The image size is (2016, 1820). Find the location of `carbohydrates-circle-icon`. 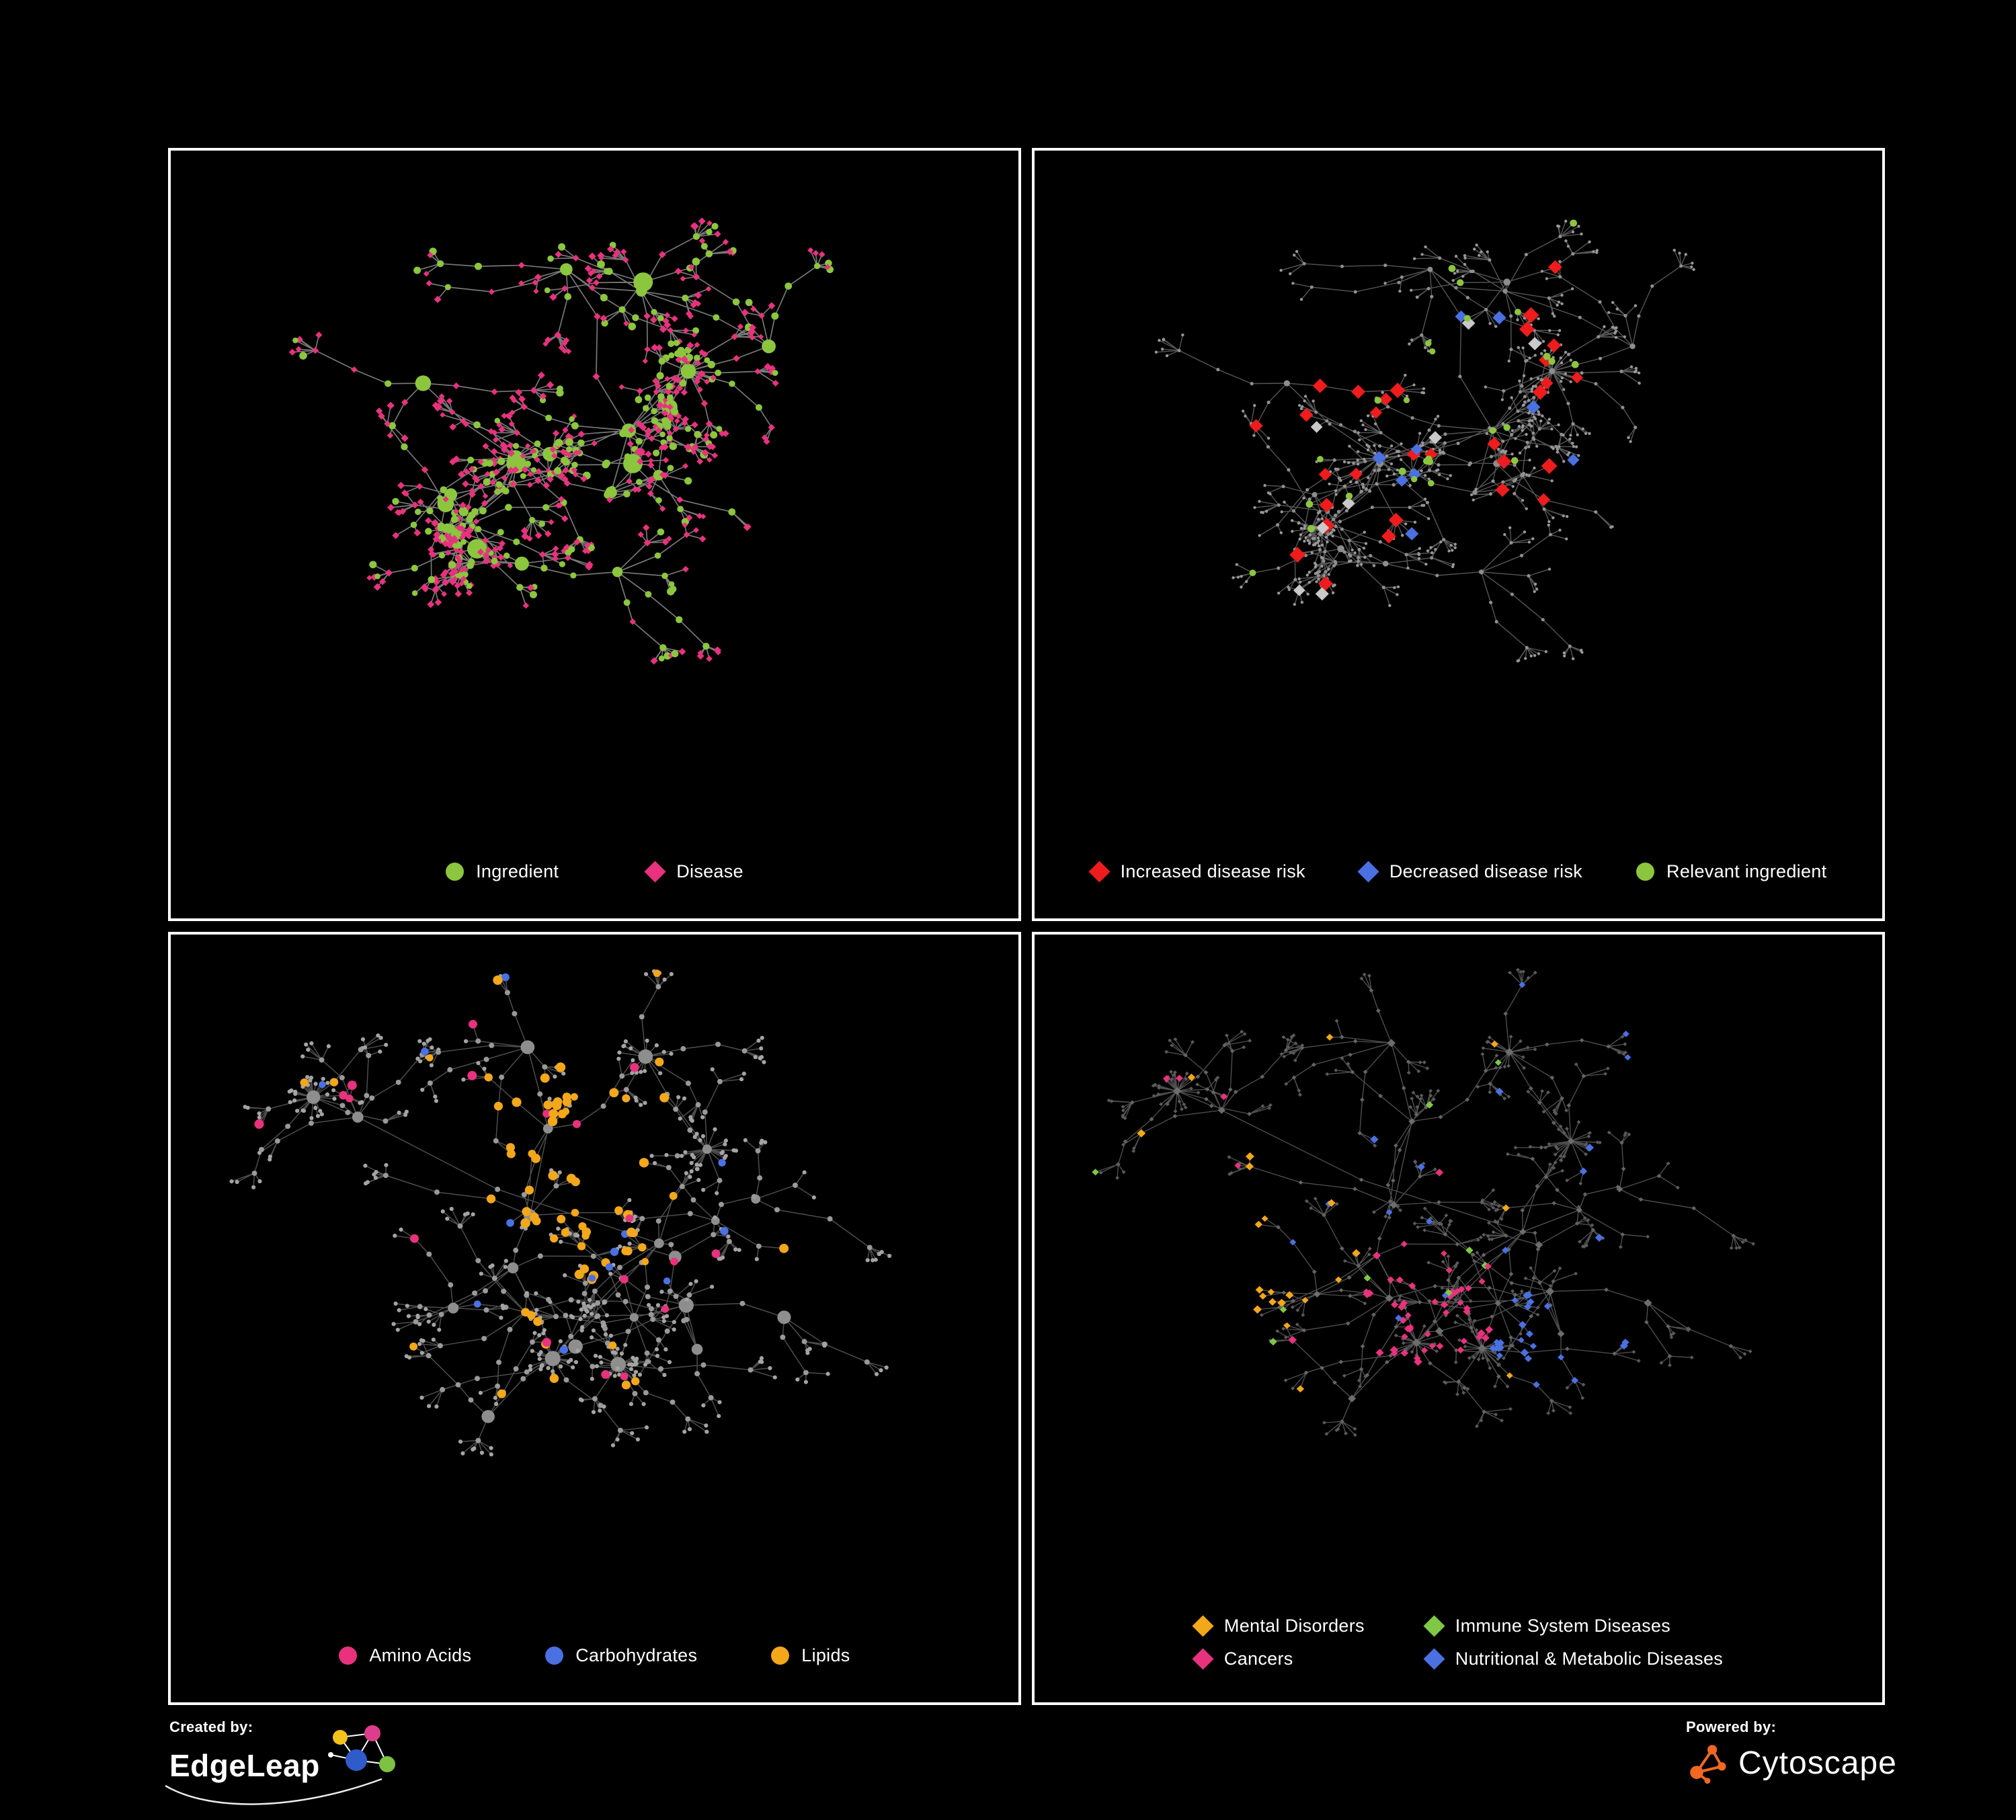

carbohydrates-circle-icon is located at coordinates (554, 1655).